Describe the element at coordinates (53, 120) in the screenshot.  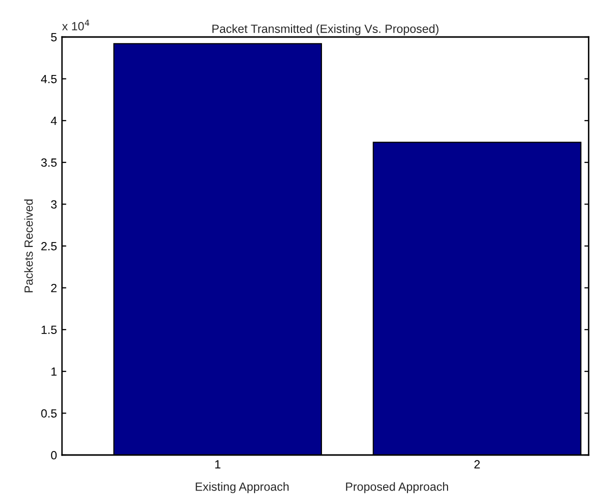
I see `y-tick-label: 4` at that location.